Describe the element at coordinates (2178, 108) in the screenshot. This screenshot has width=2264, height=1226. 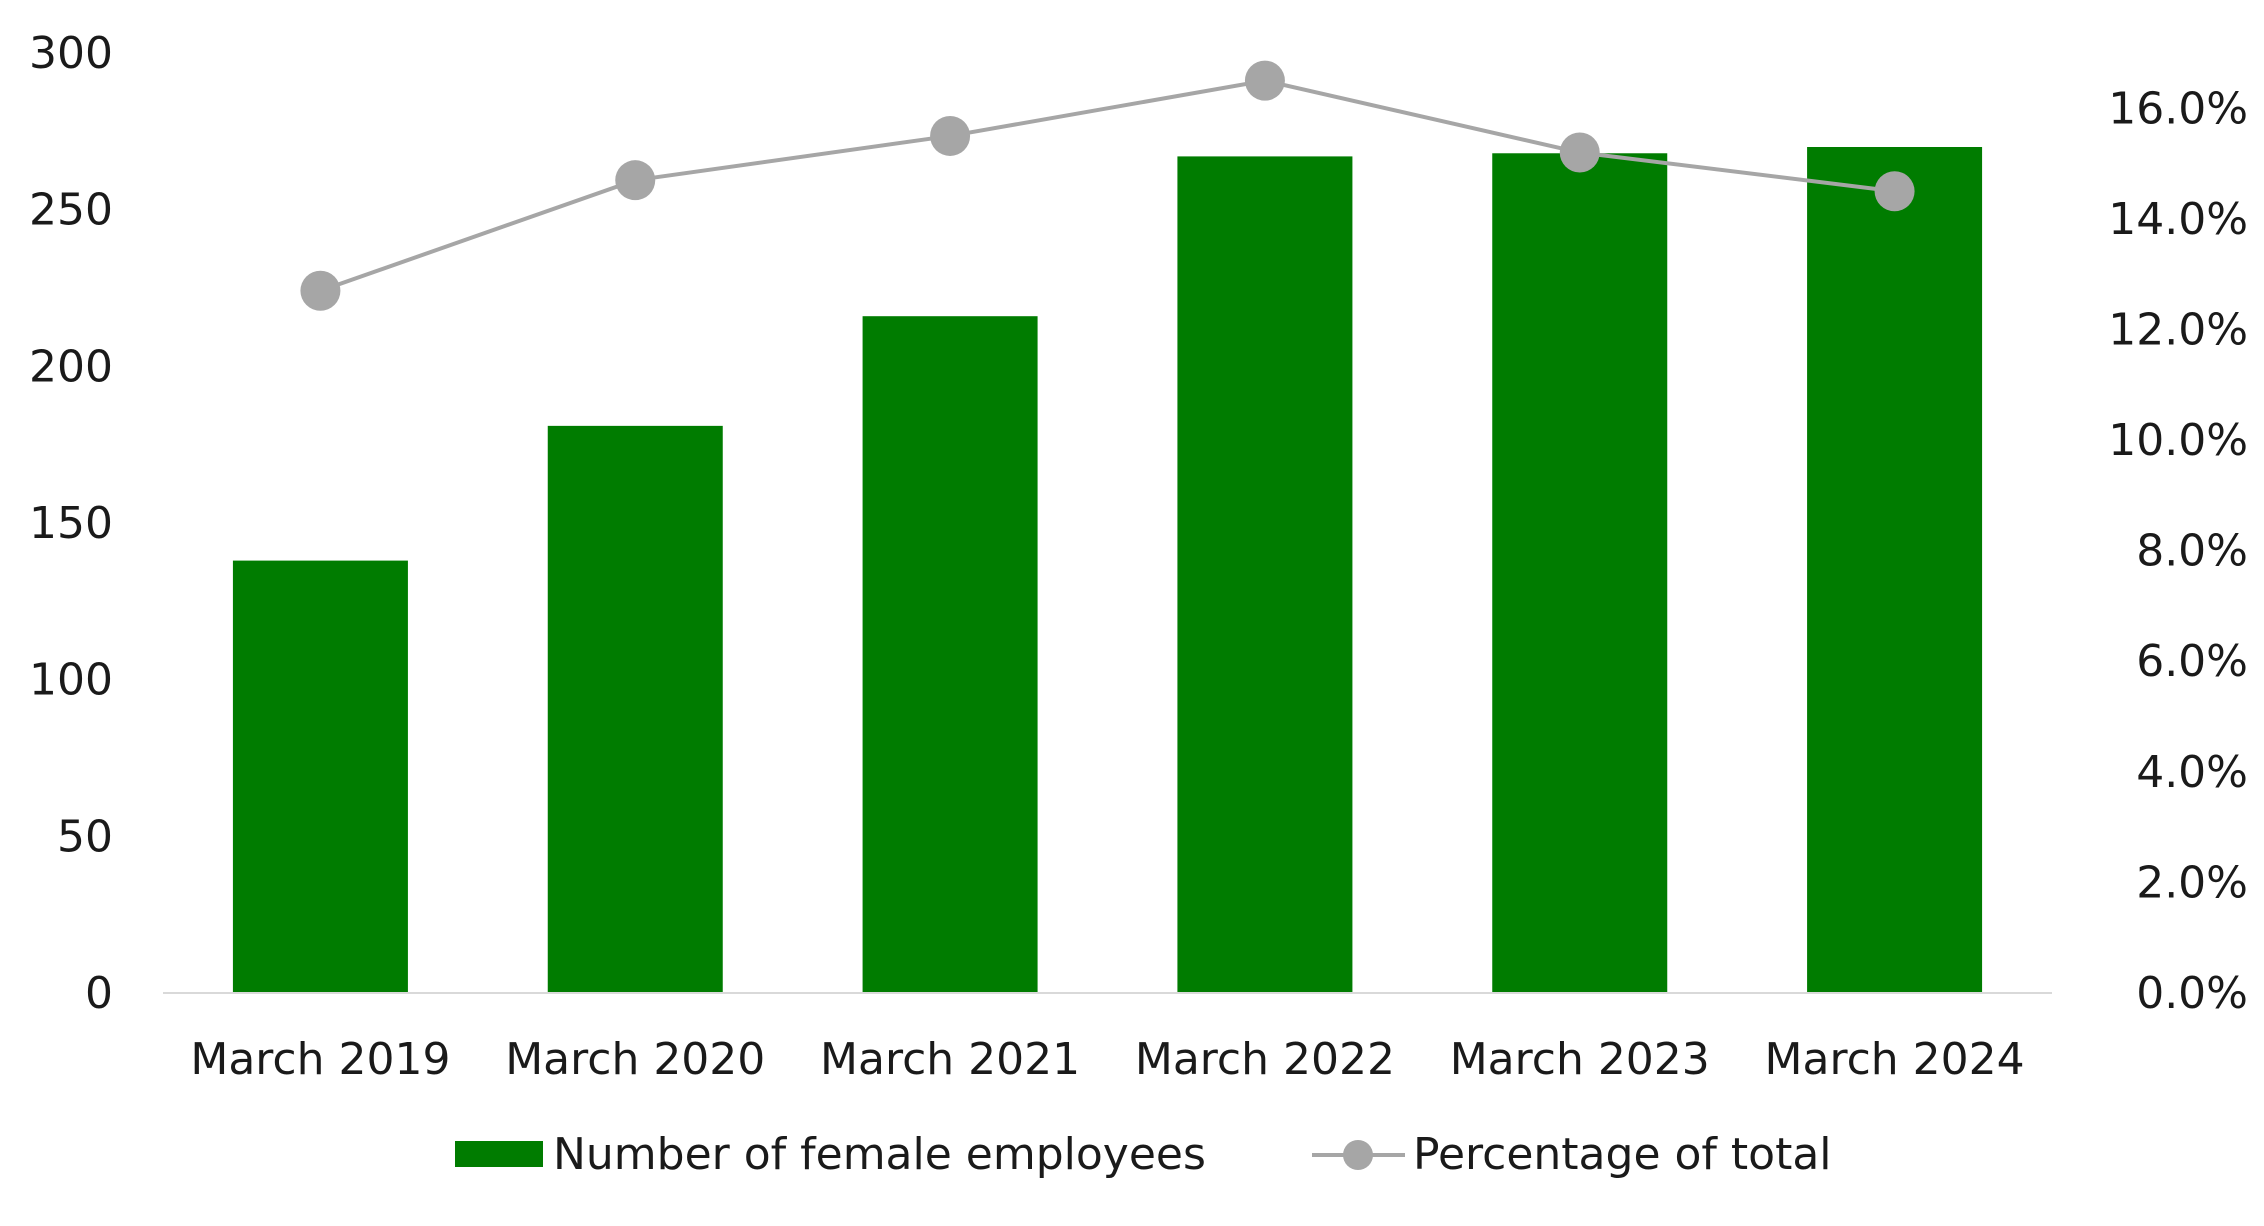
I see `right-tick-label: 16.0%` at that location.